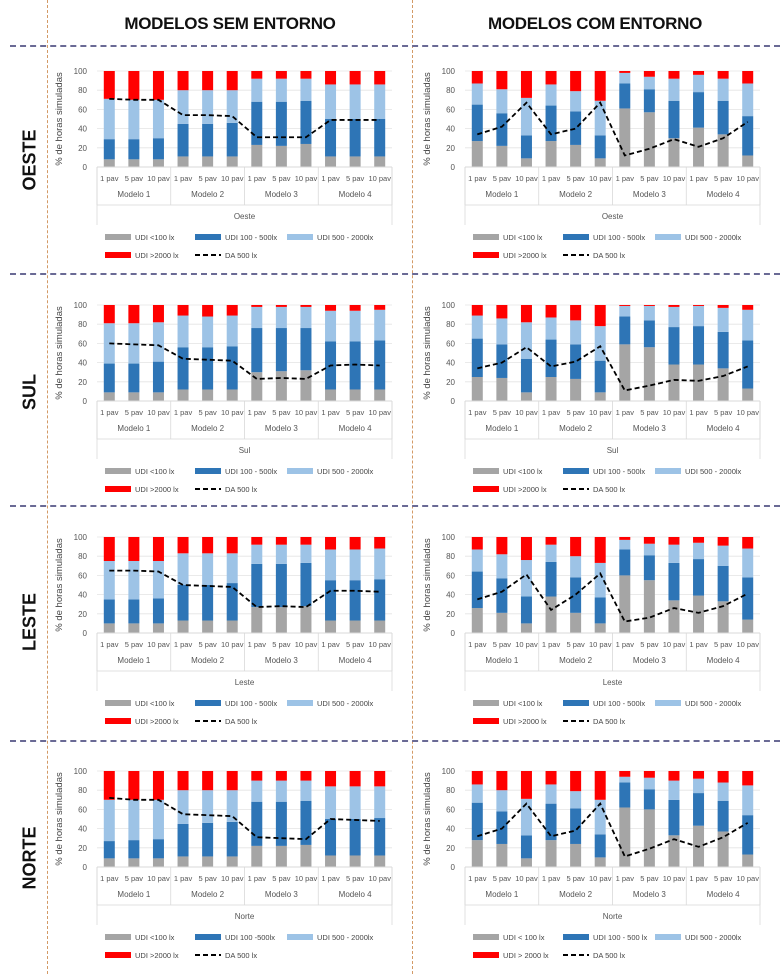 The height and width of the screenshot is (974, 780). What do you see at coordinates (523, 237) in the screenshot?
I see `legend-label: UDI <100 lx` at bounding box center [523, 237].